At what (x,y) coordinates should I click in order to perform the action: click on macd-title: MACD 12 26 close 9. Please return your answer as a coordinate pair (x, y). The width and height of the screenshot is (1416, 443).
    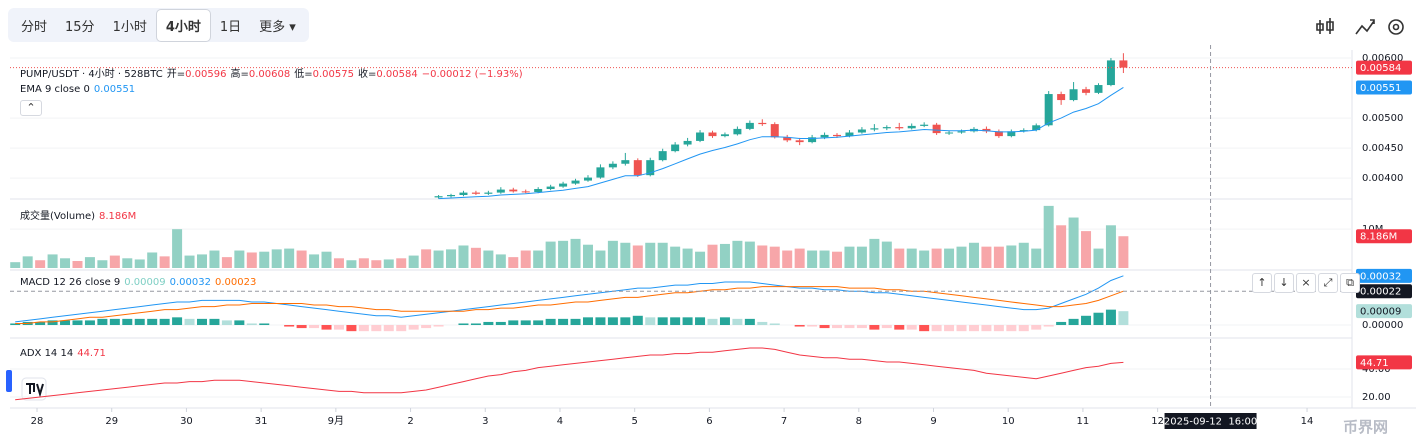
    Looking at the image, I should click on (70, 282).